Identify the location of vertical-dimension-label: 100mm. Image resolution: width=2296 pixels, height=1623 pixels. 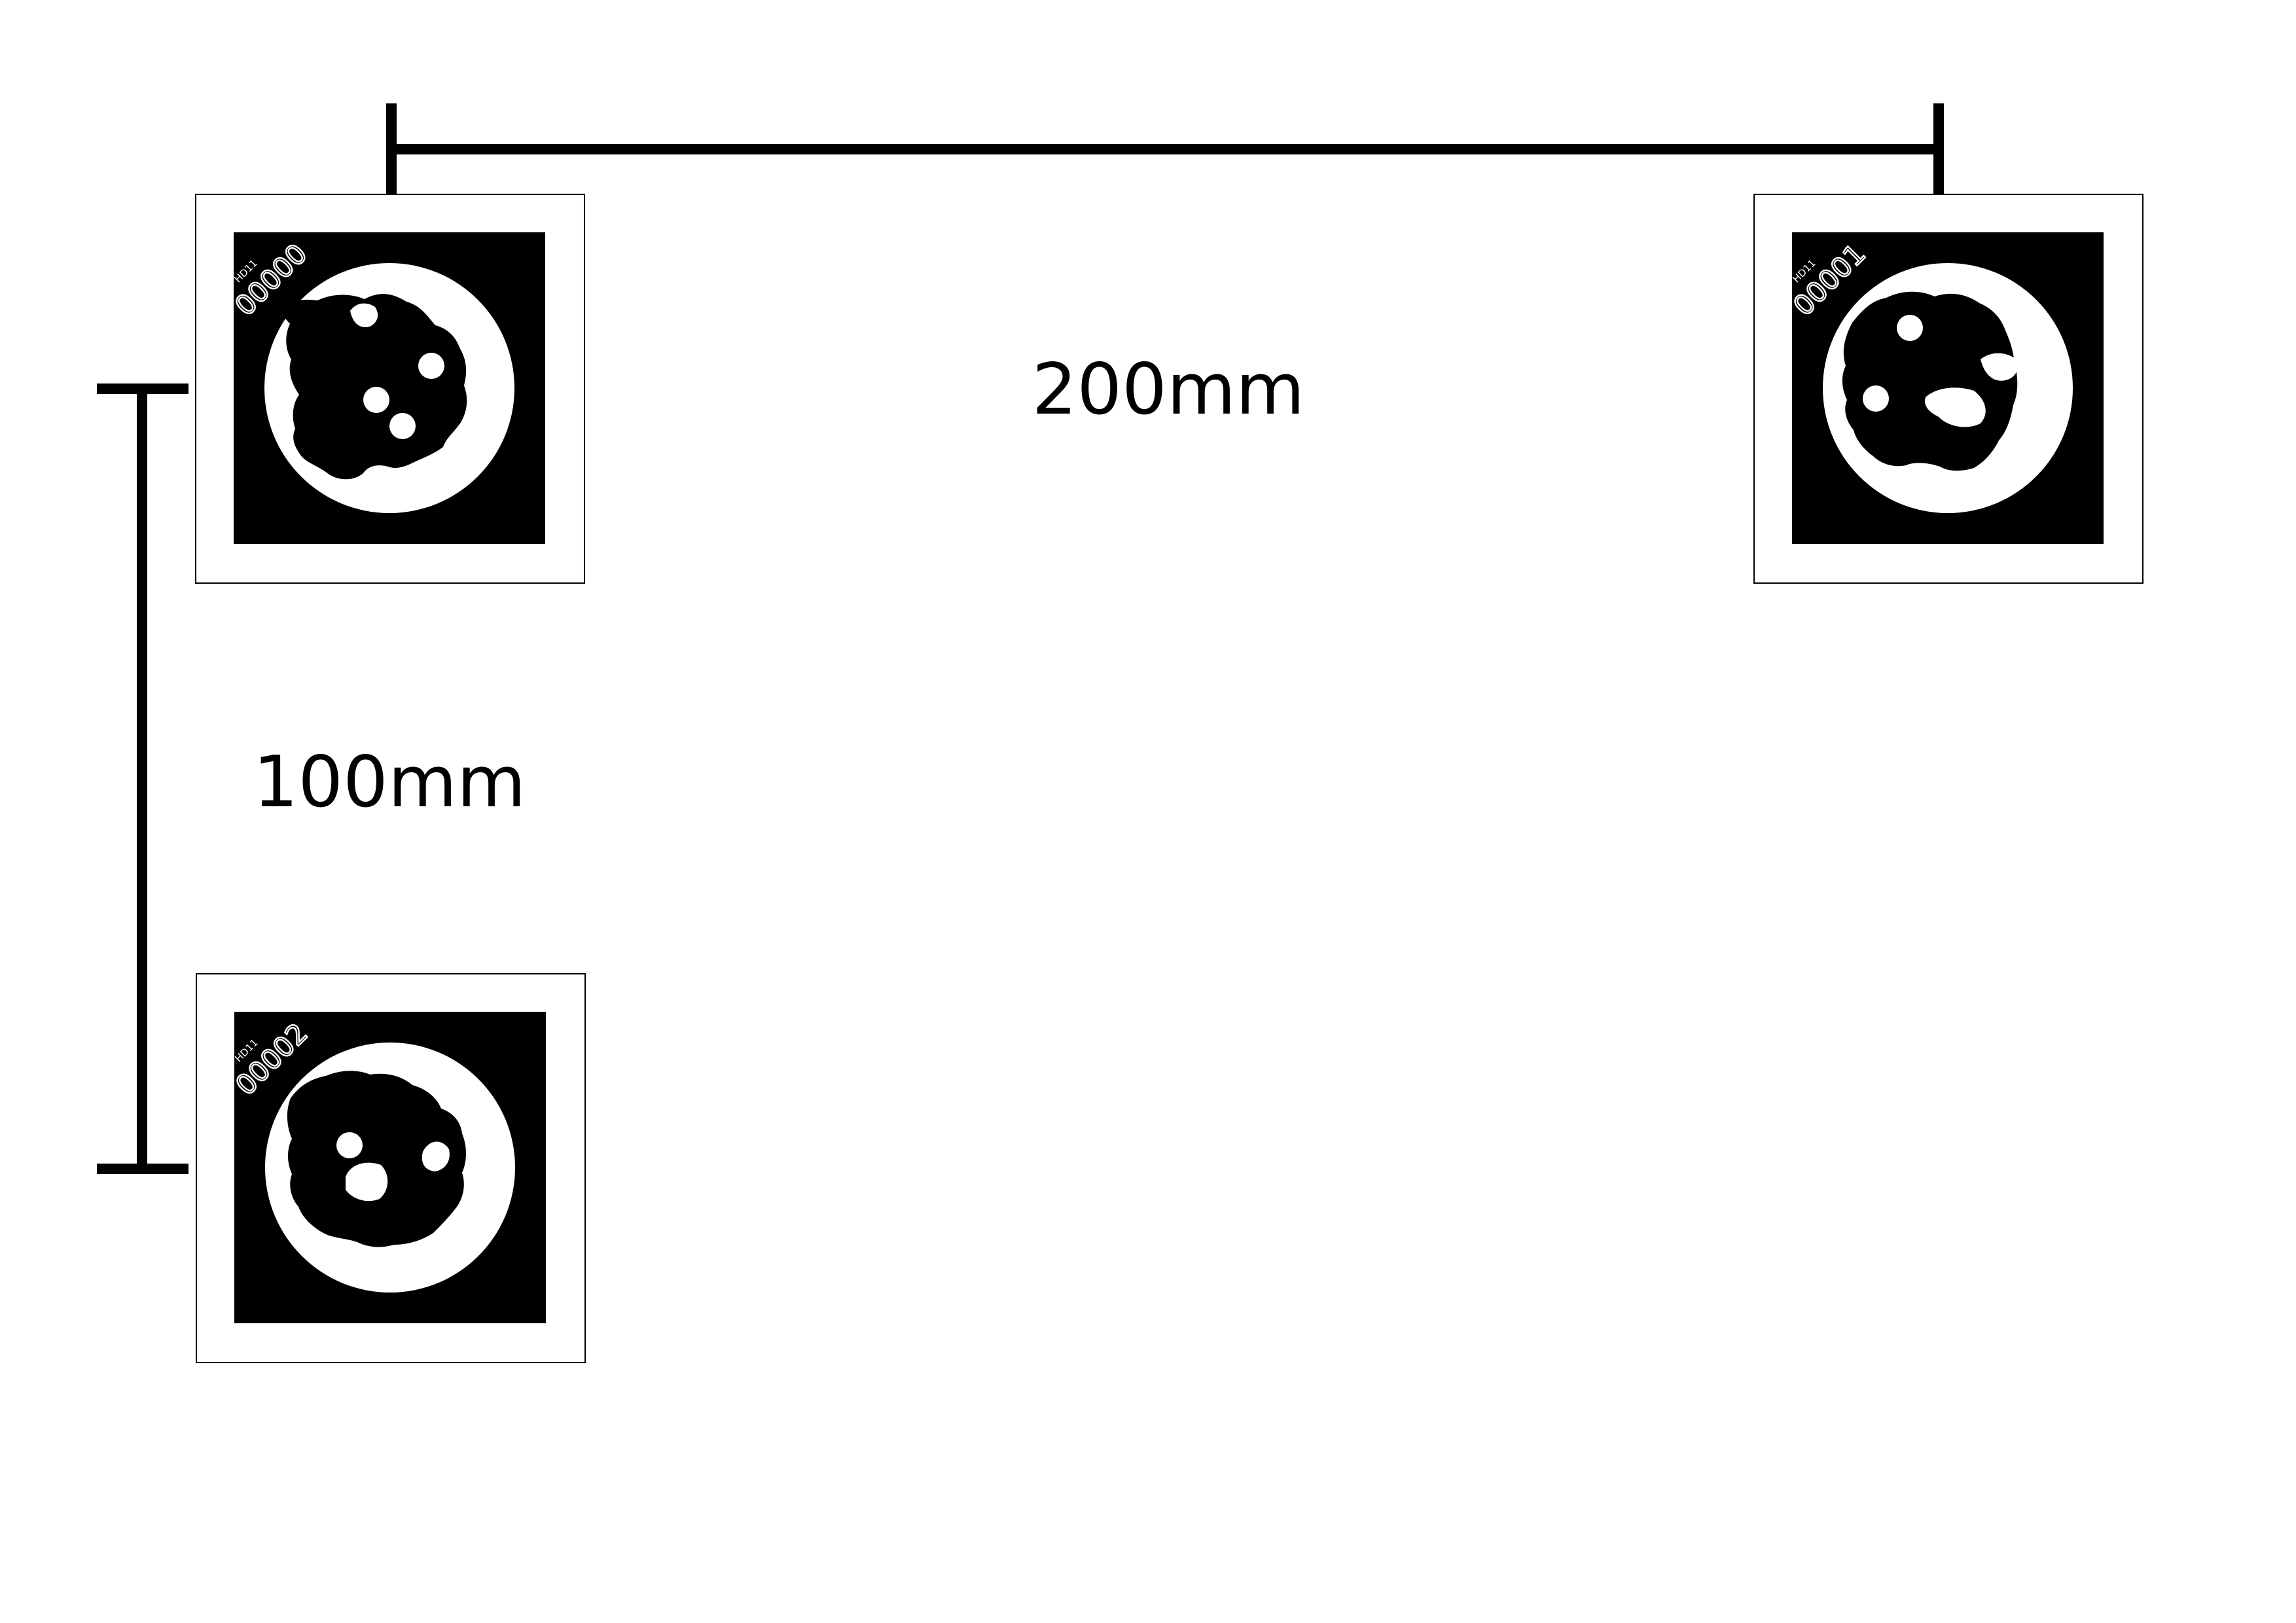
(389, 782).